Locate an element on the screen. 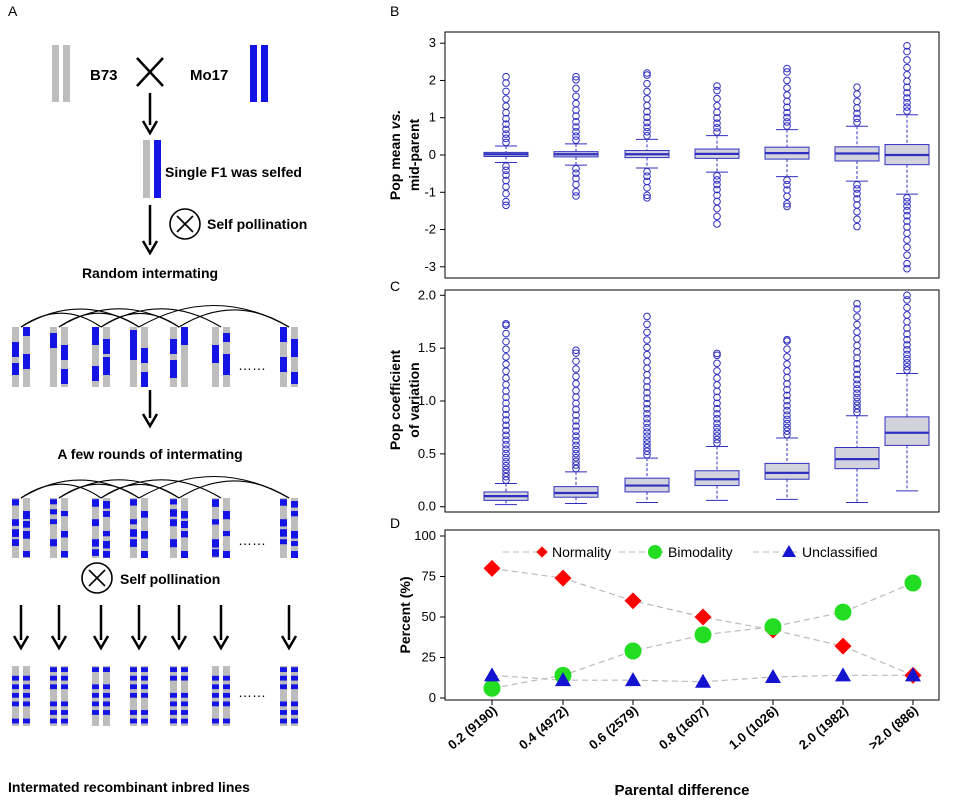 Image resolution: width=953 pixels, height=800 pixels. parent-mo17-chromosomes is located at coordinates (259, 73).